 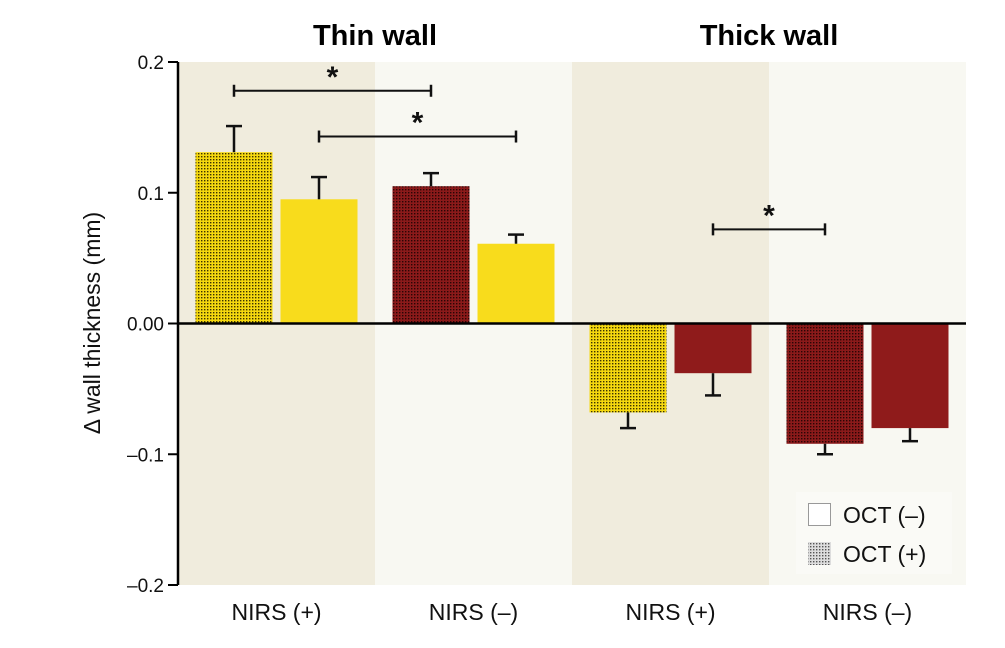 What do you see at coordinates (151, 194) in the screenshot?
I see `y-tick-label: 0.1` at bounding box center [151, 194].